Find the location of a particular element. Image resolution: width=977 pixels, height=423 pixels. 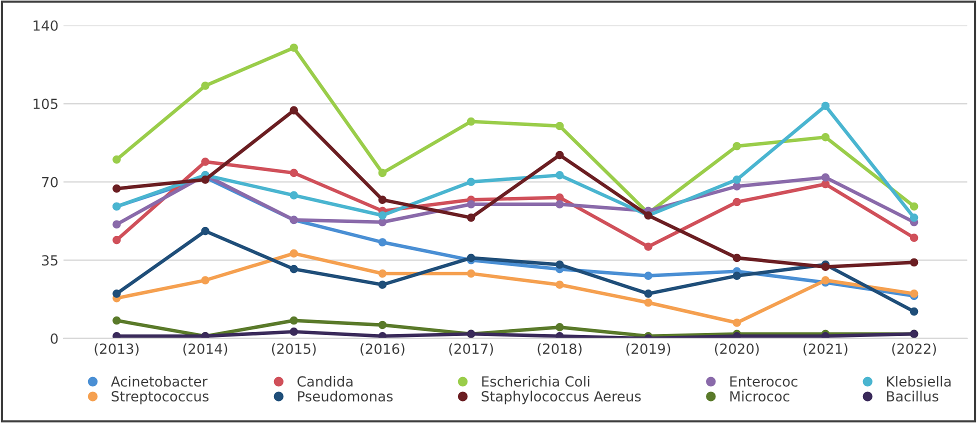

y-tick-label: 0 is located at coordinates (54, 338).